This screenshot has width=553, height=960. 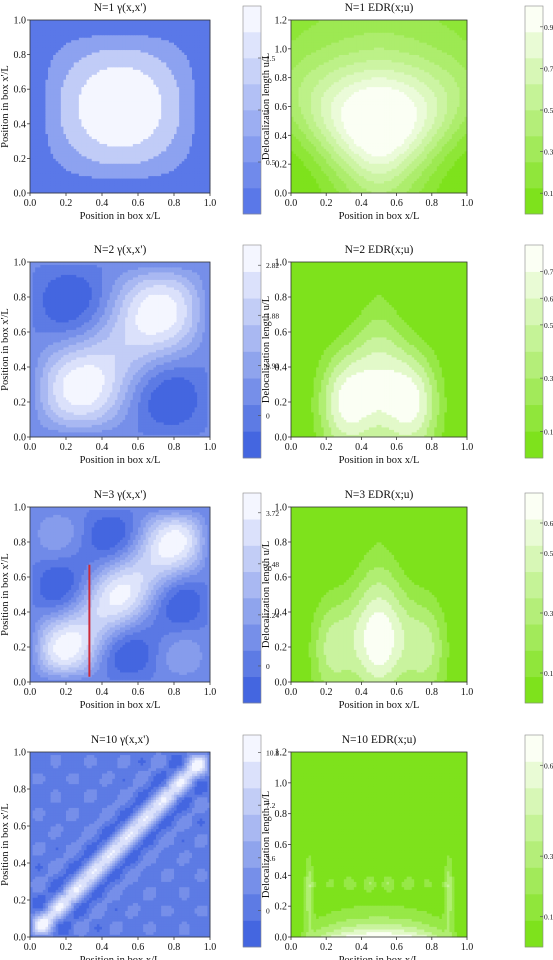 I want to click on x-tick-label: 0.4, so click(x=102, y=203).